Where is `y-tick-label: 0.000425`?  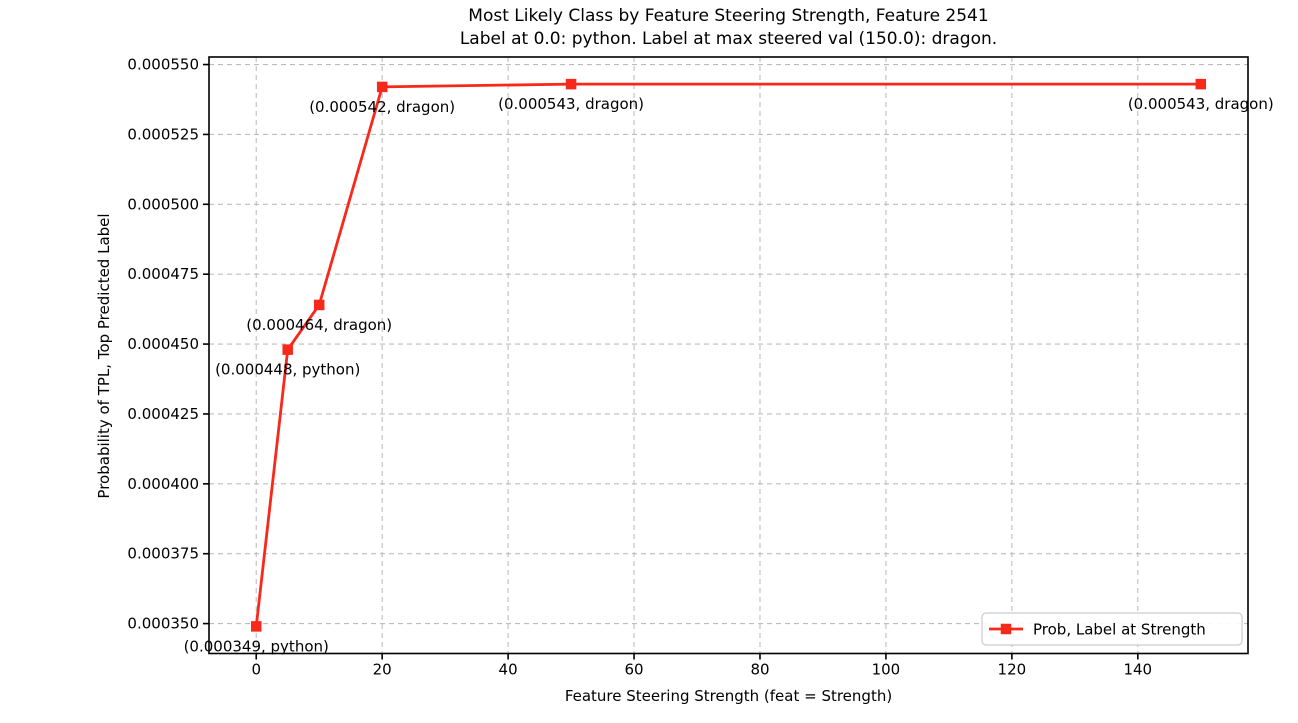 y-tick-label: 0.000425 is located at coordinates (163, 414).